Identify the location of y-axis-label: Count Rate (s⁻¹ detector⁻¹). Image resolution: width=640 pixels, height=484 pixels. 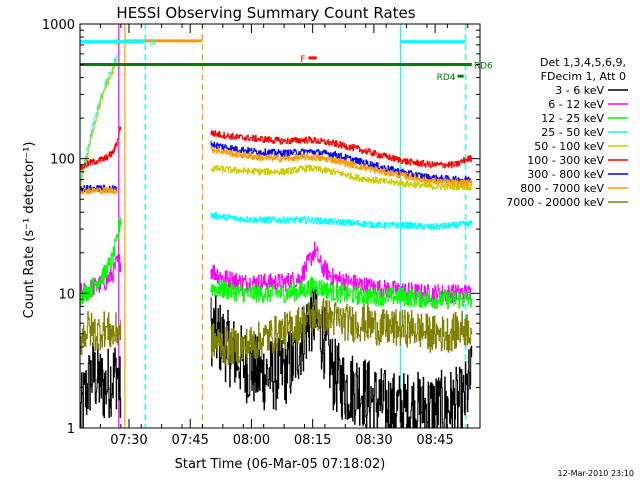
(29, 230).